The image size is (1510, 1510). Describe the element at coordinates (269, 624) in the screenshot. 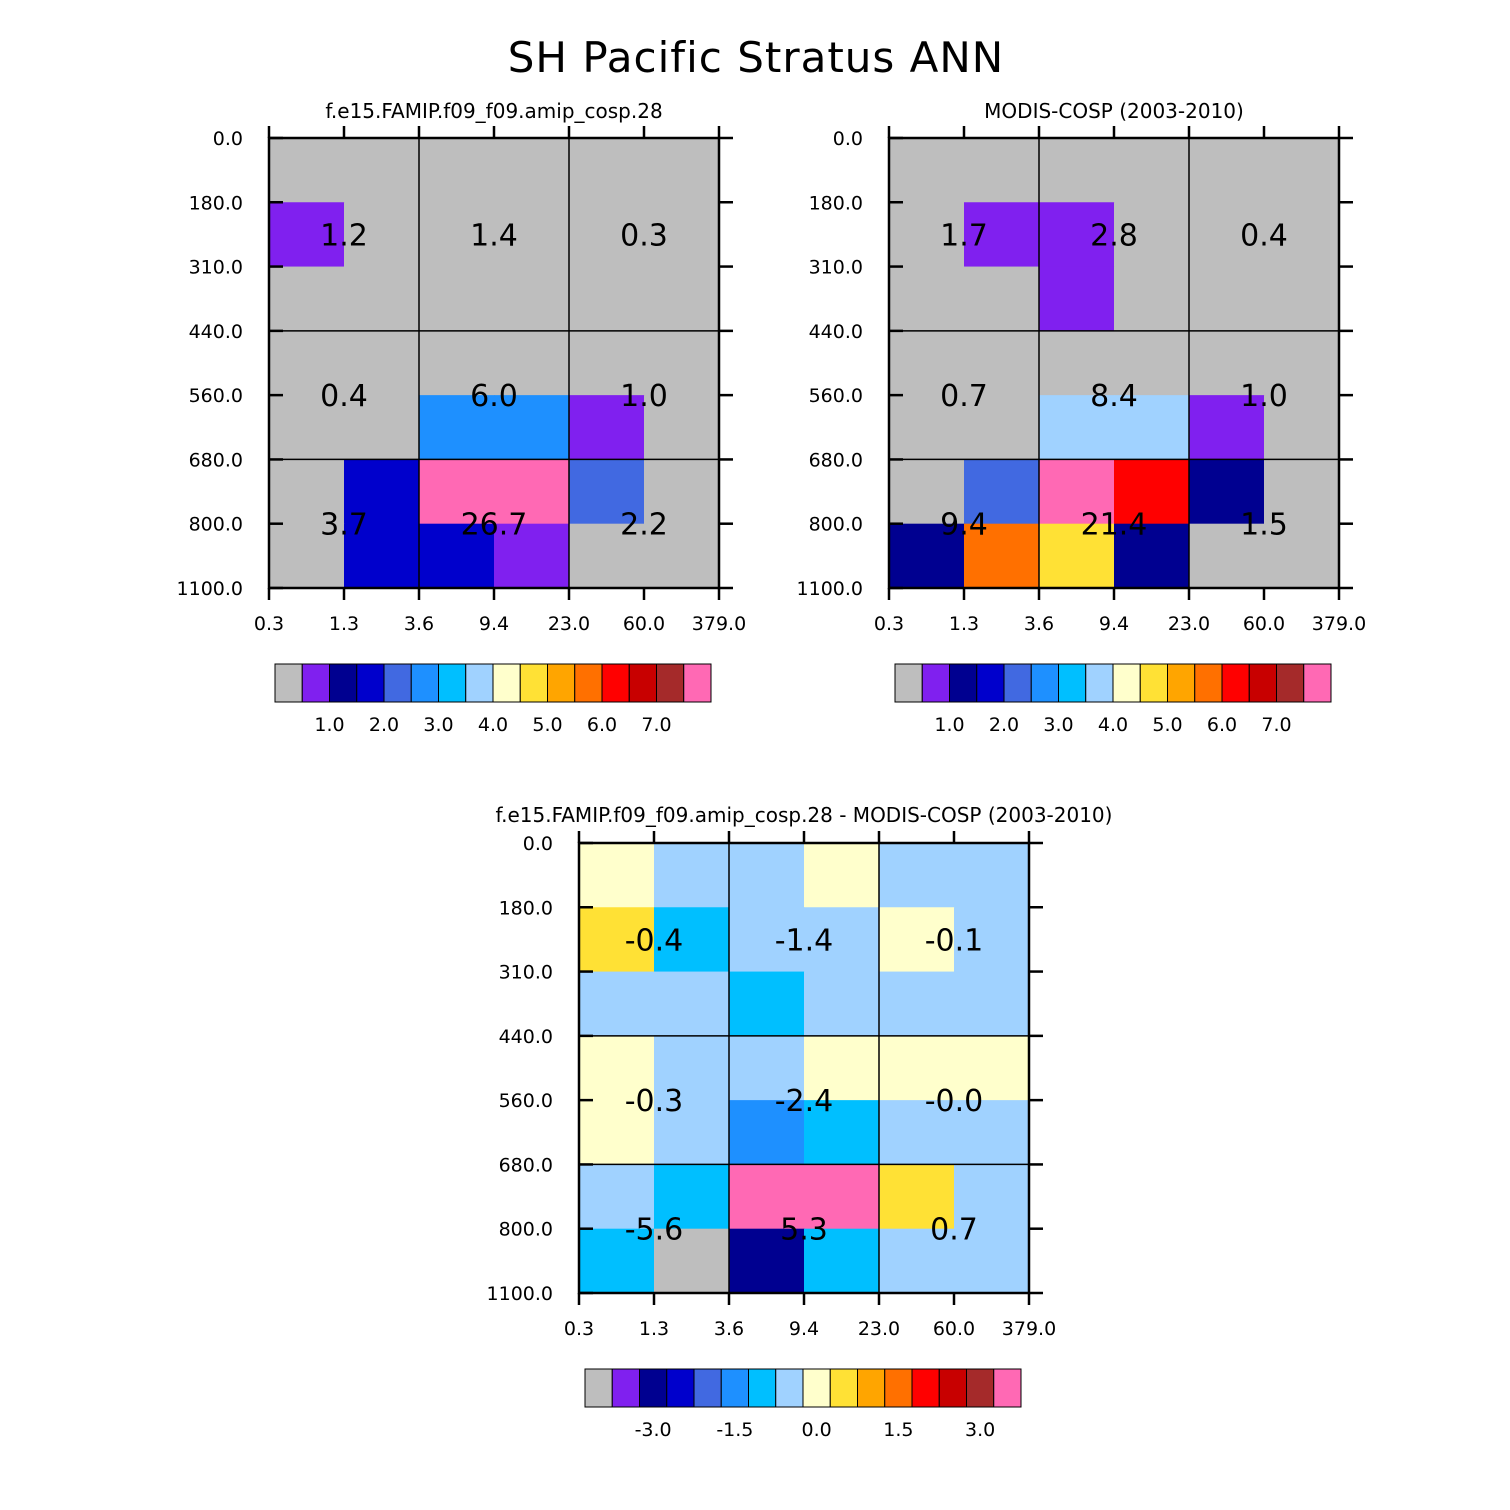

I see `x-tick-label: 0.3` at that location.